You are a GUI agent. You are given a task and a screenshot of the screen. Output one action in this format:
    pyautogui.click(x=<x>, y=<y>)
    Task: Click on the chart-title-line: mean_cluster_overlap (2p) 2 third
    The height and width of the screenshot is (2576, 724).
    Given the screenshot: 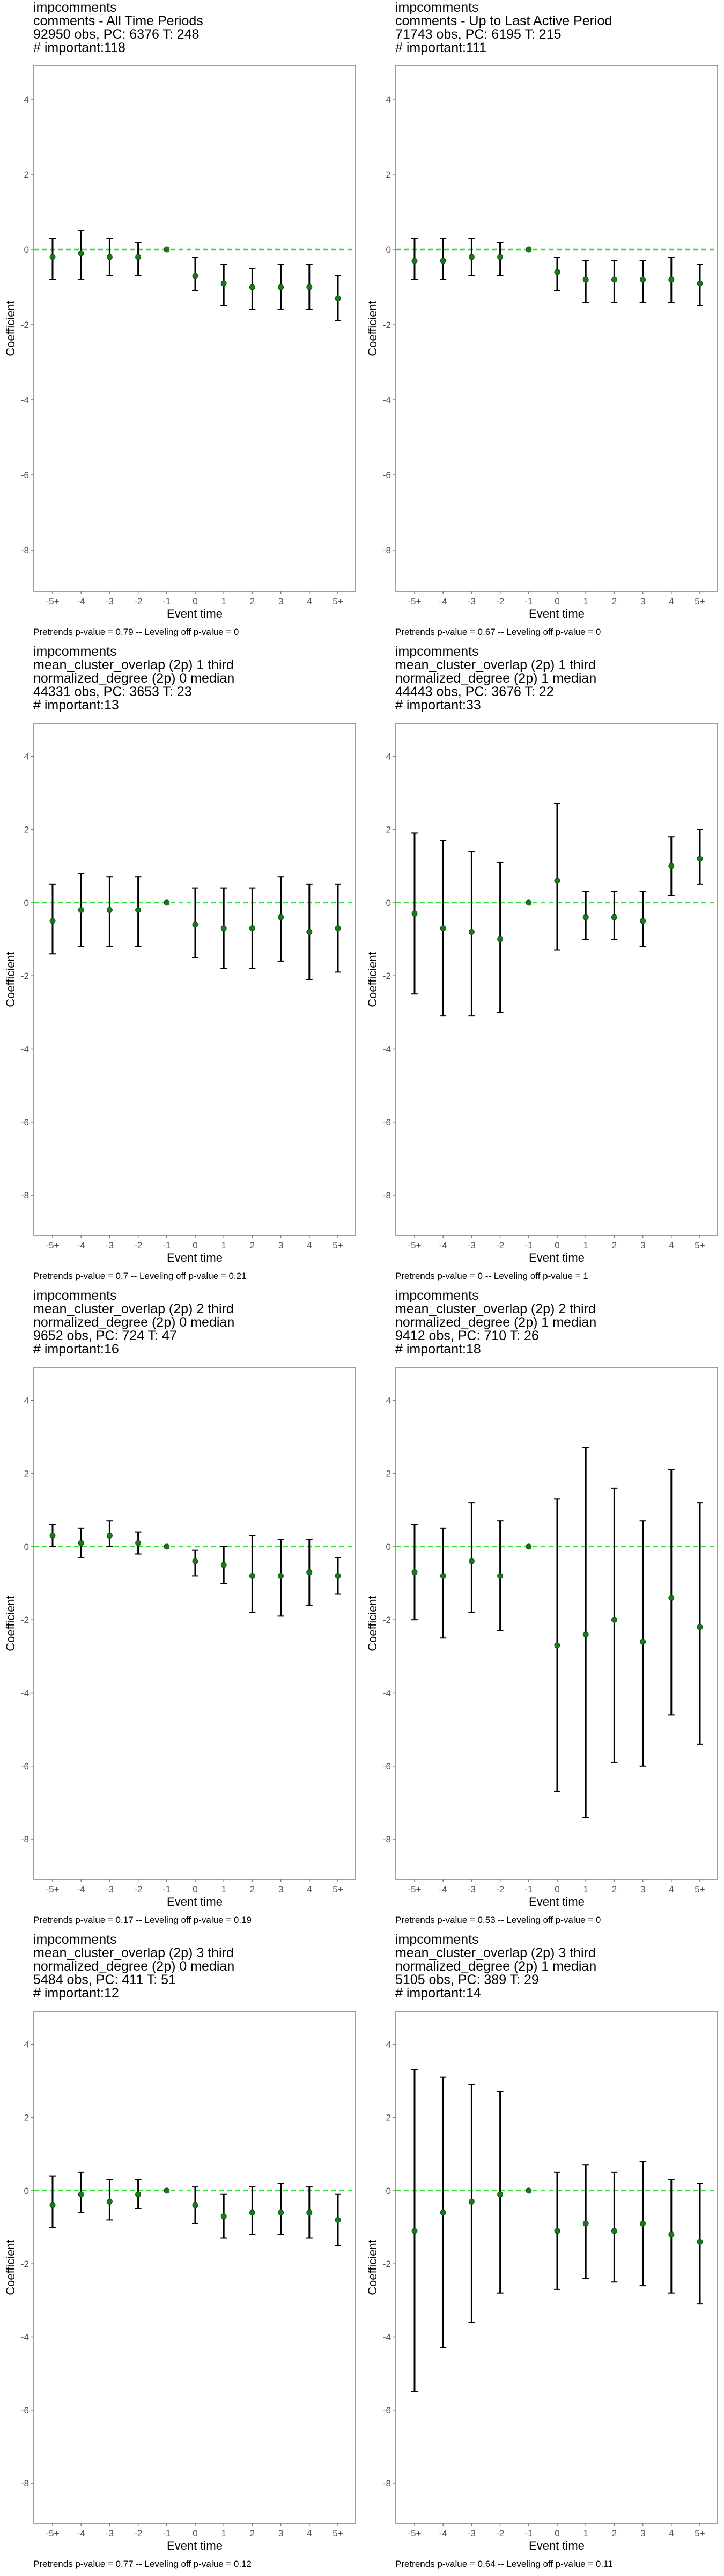 What is the action you would take?
    pyautogui.click(x=495, y=1308)
    